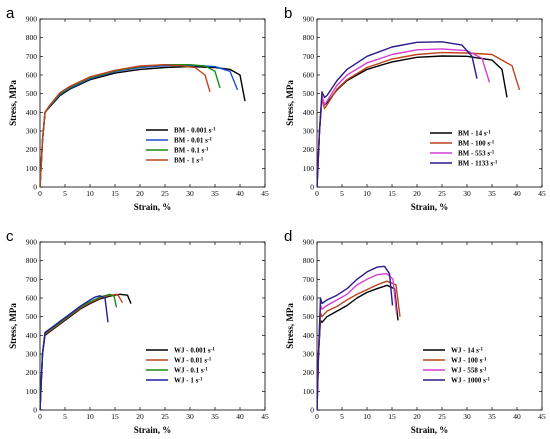 The width and height of the screenshot is (550, 439). I want to click on legend-entry: BM - 100 s-1, so click(476, 144).